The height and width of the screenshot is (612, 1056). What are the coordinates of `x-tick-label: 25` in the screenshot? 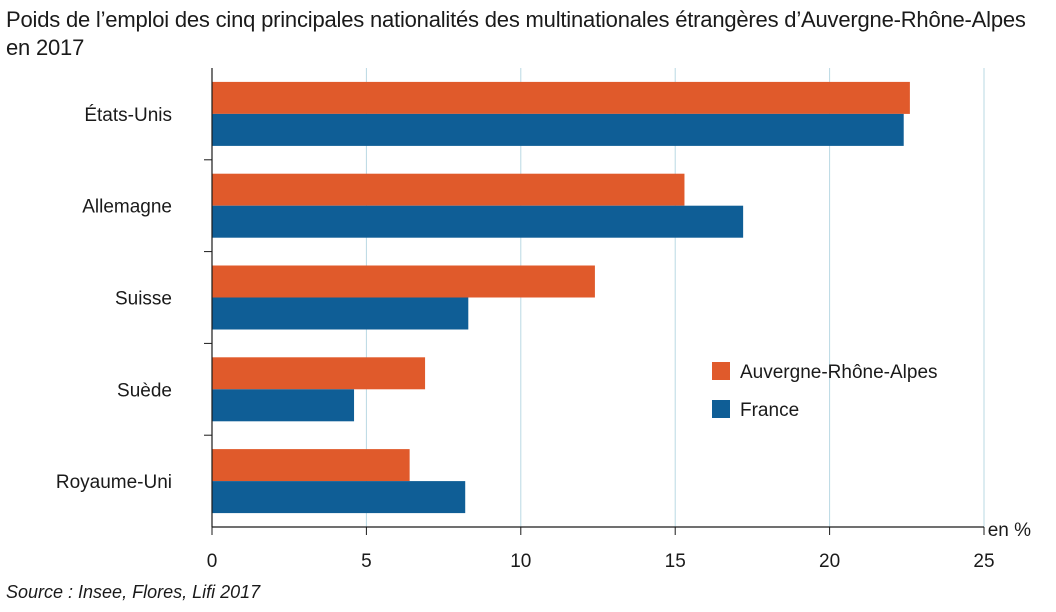 It's located at (983, 561).